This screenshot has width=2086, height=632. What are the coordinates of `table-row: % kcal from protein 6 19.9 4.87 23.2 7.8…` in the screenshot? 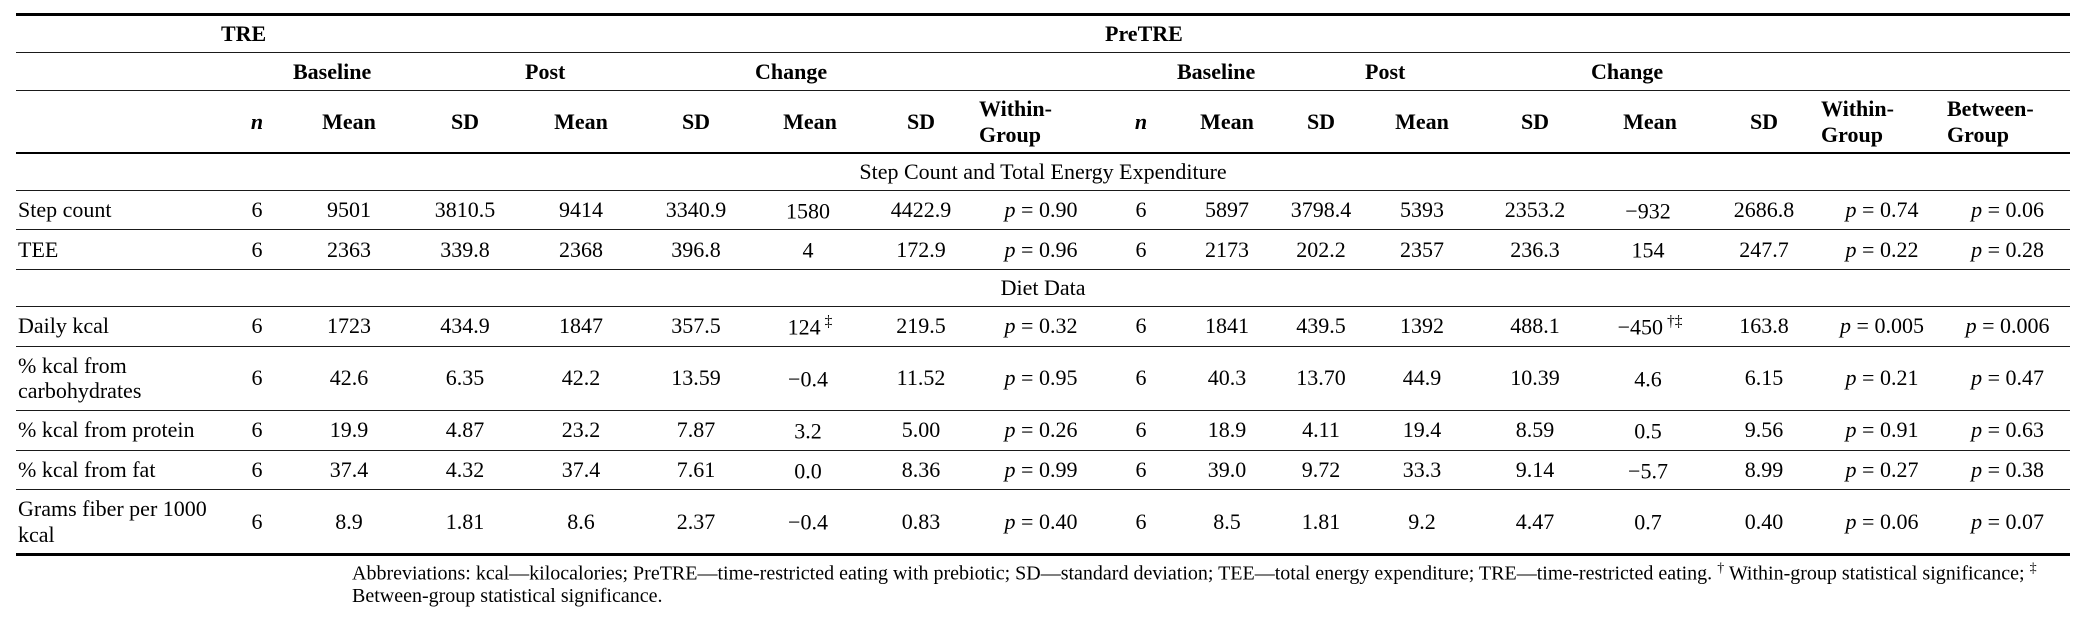 It's located at (1043, 430).